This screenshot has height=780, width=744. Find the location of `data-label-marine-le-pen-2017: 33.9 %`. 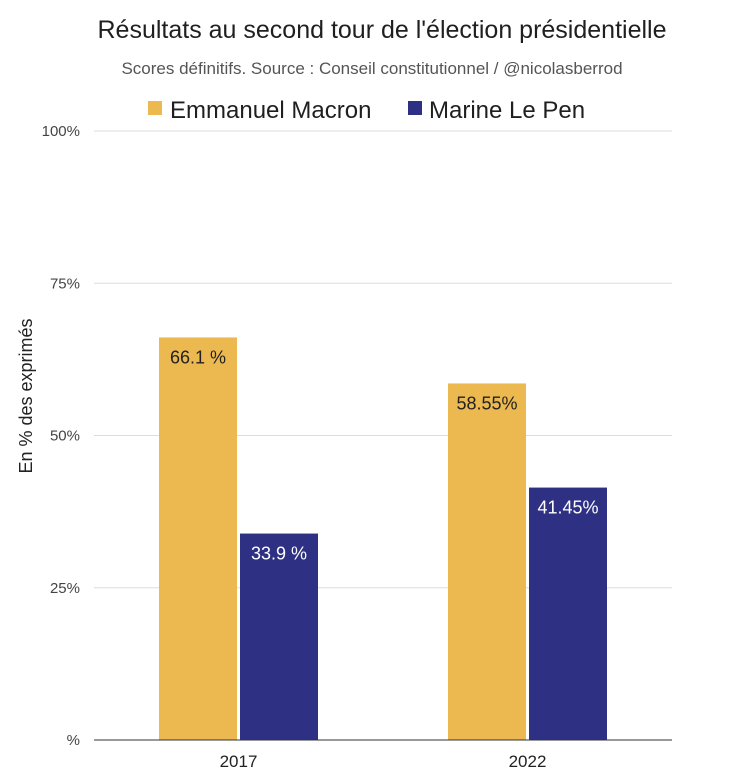

data-label-marine-le-pen-2017: 33.9 % is located at coordinates (279, 554).